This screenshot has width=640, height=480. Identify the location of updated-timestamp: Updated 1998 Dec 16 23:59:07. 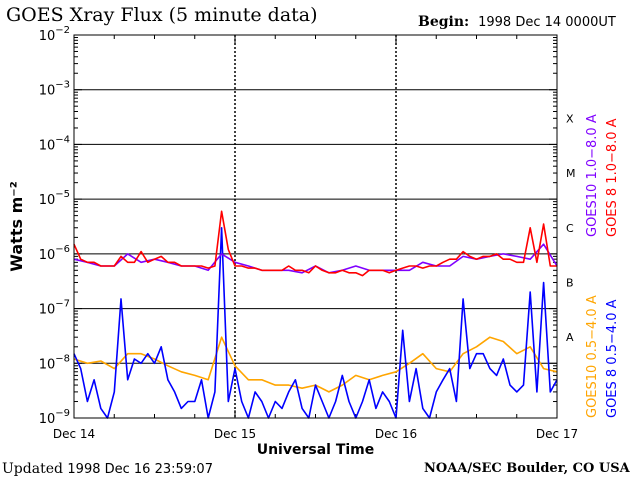
(107, 469).